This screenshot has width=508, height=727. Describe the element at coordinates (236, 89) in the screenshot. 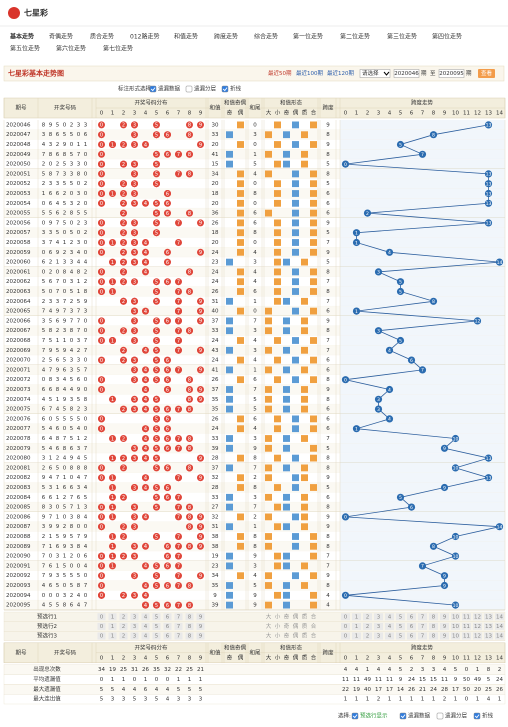

I see `option-text: 折线` at that location.